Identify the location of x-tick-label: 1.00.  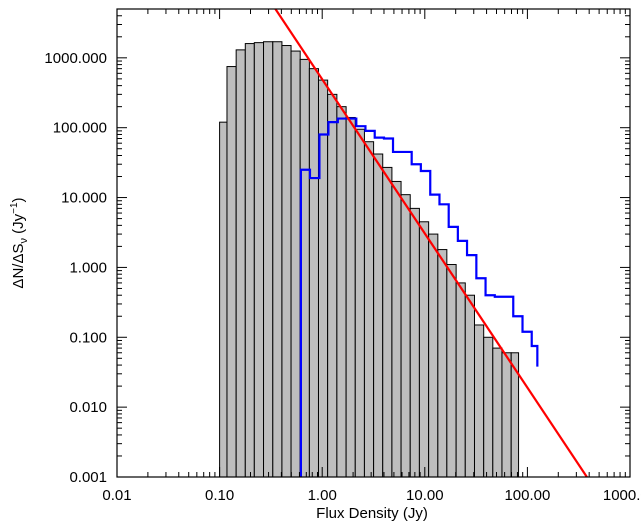
(322, 495).